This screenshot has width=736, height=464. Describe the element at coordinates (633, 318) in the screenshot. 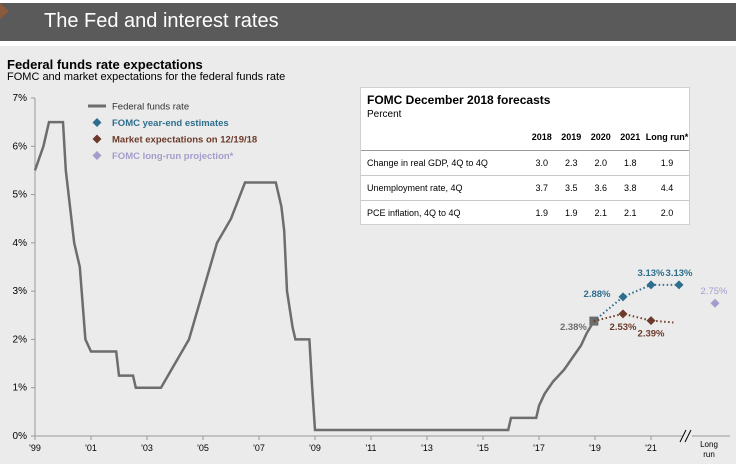

I see `series-line-market` at that location.